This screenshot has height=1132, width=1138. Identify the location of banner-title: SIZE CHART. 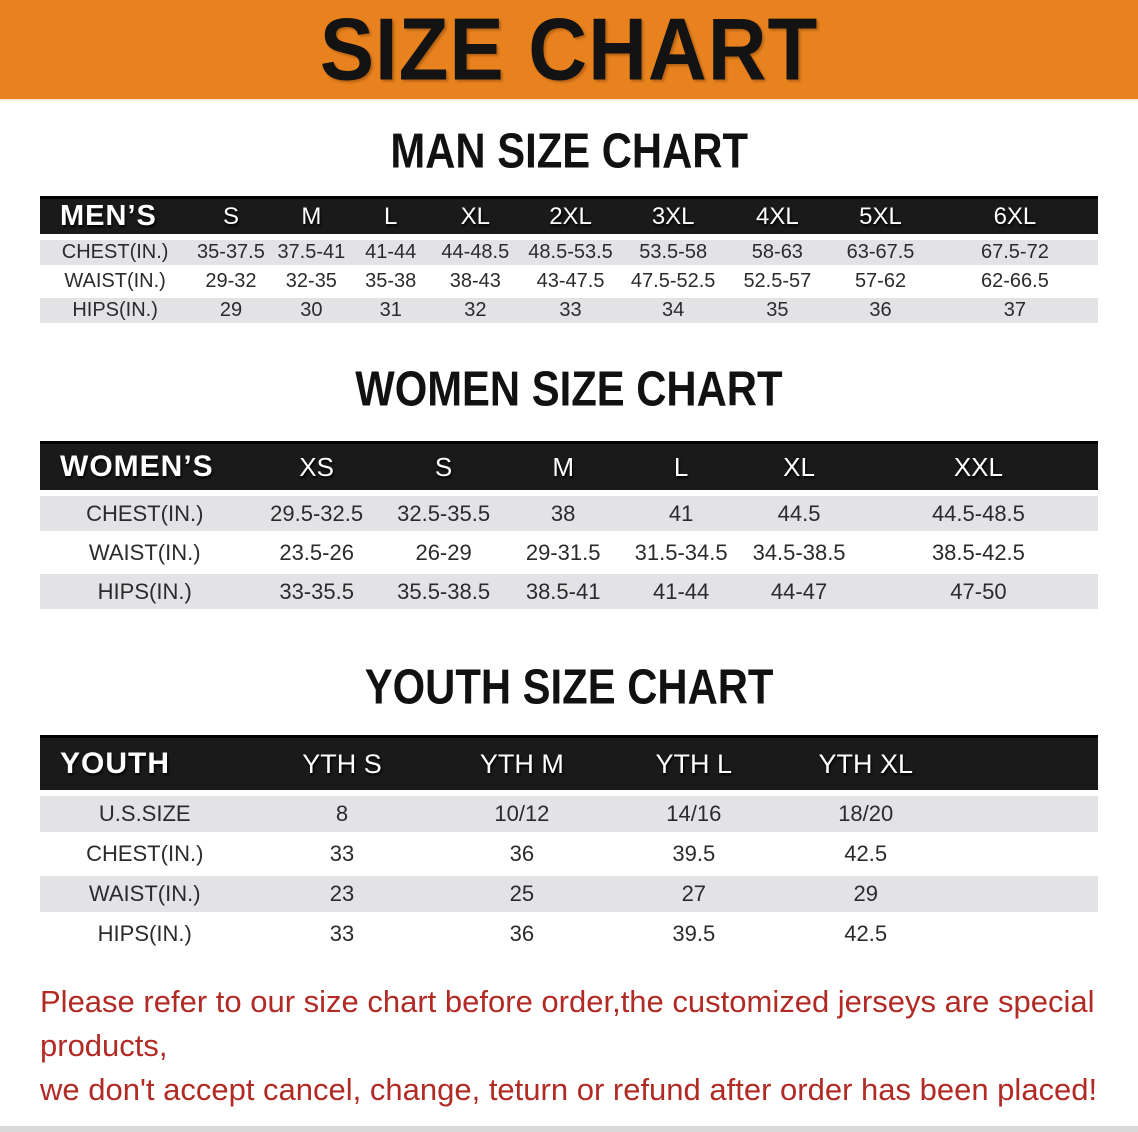
(569, 49).